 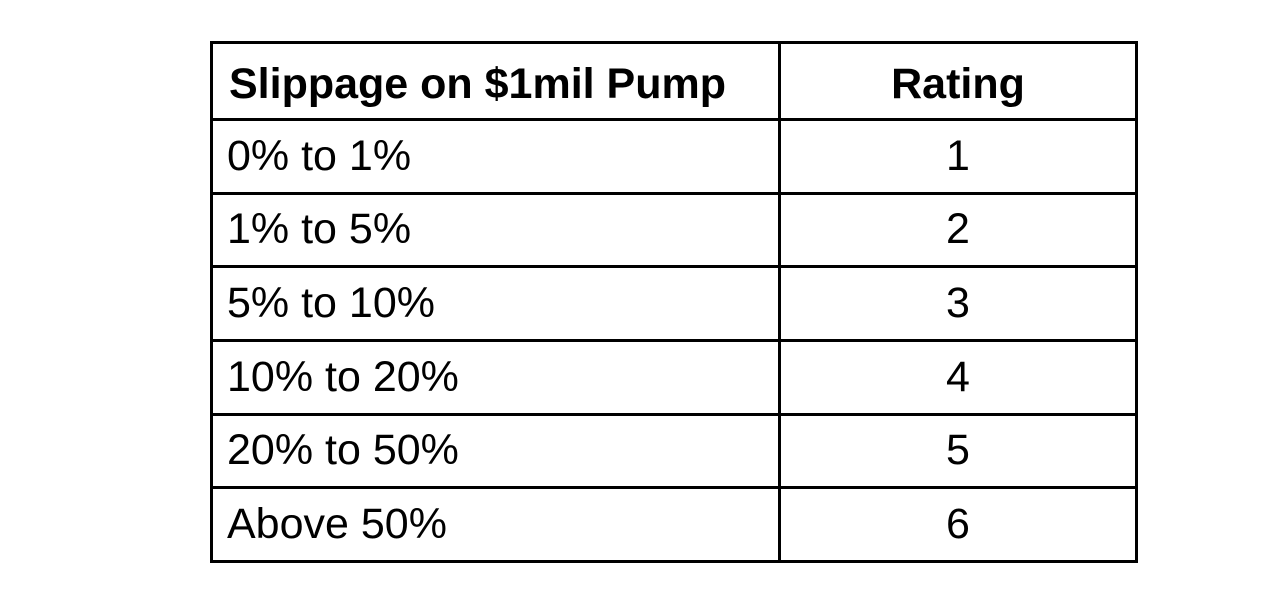 I want to click on table-row: 0% to 1% 1, so click(x=674, y=156).